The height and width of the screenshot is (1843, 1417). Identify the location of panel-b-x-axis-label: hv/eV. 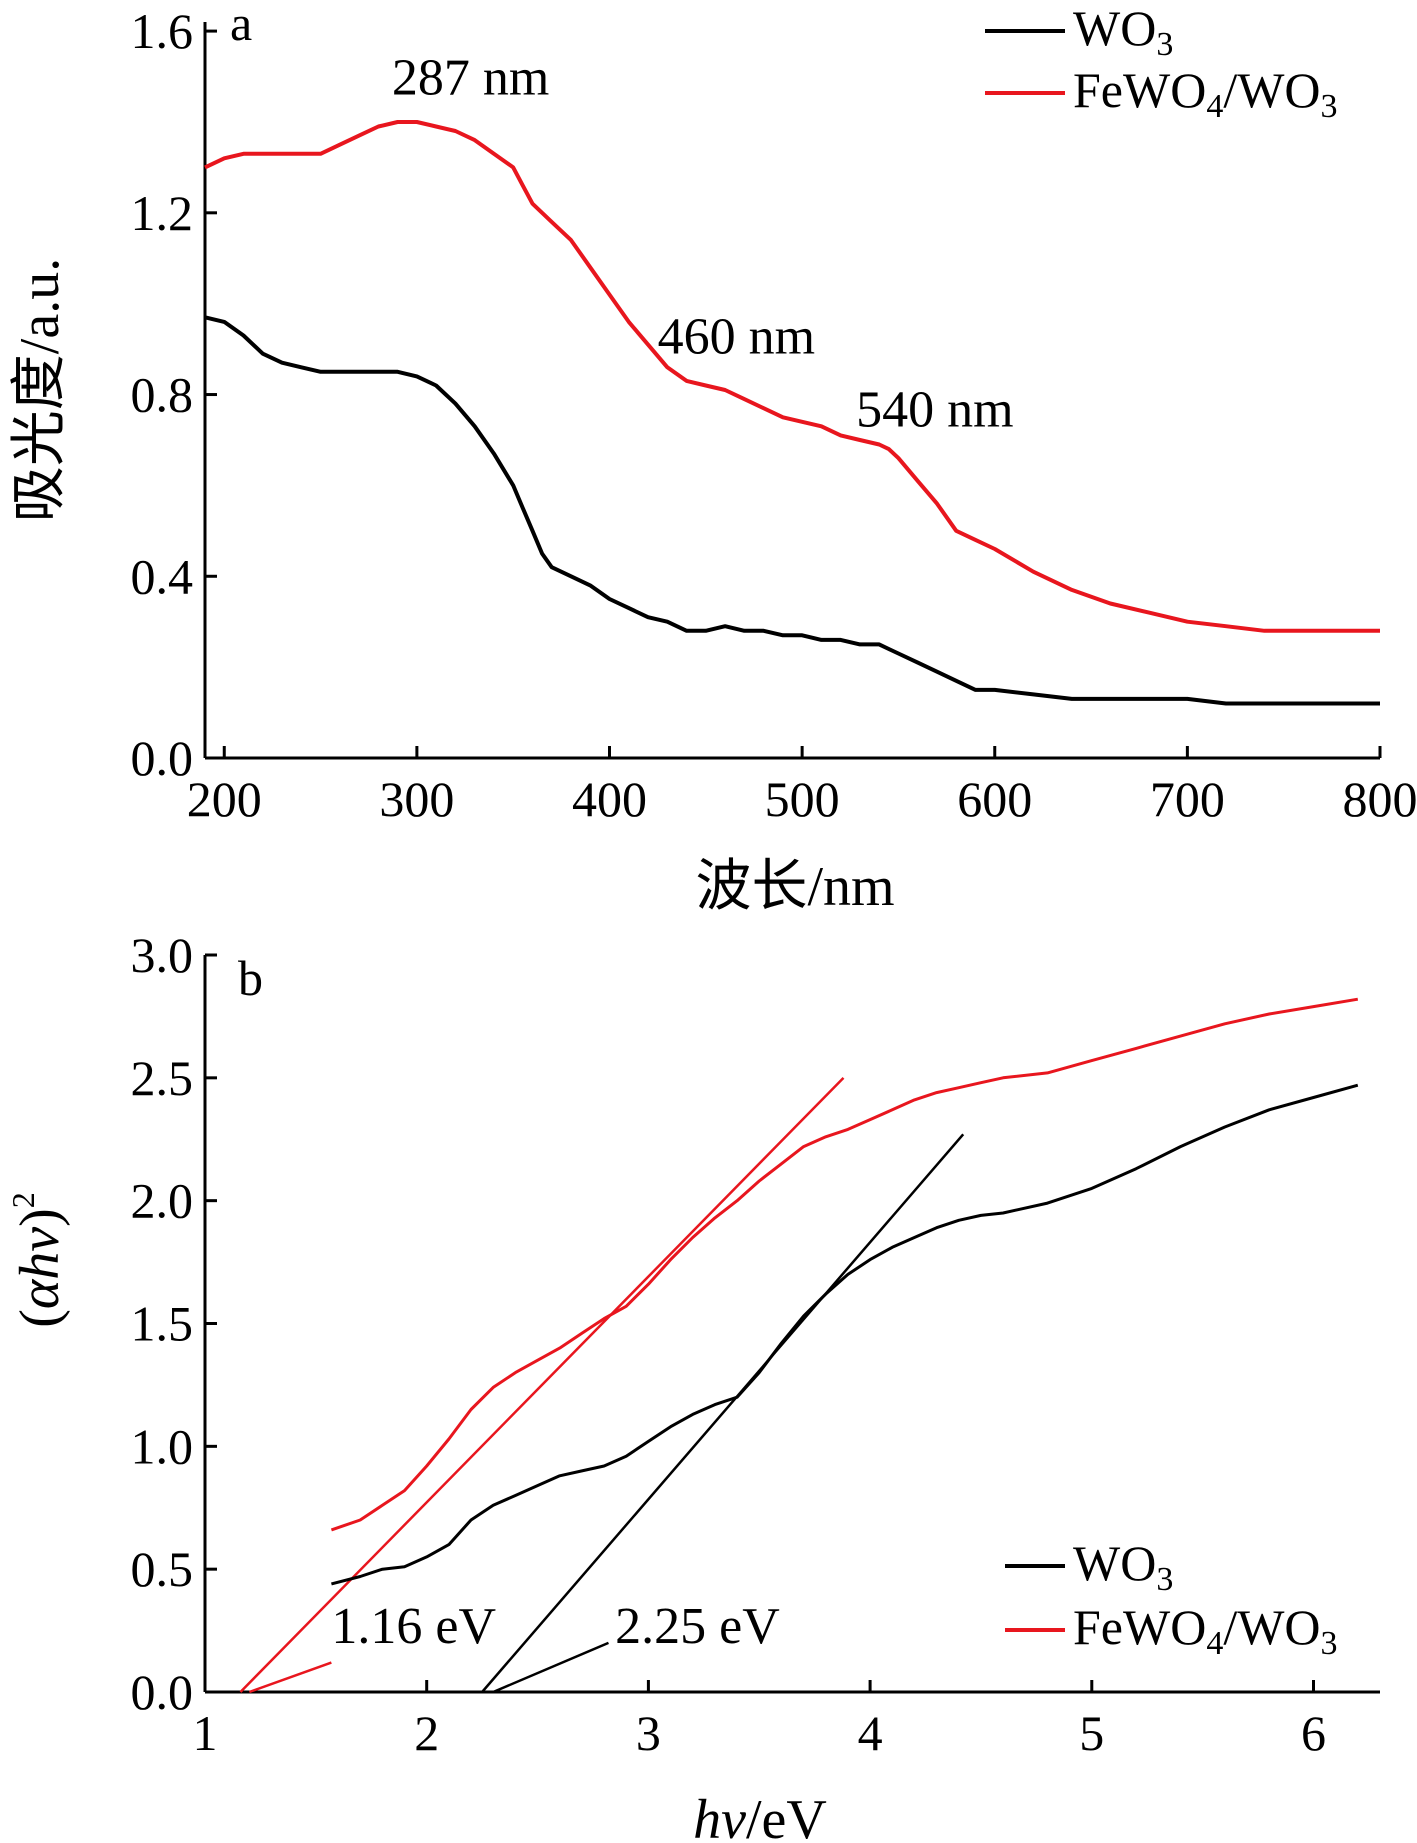
(760, 1816).